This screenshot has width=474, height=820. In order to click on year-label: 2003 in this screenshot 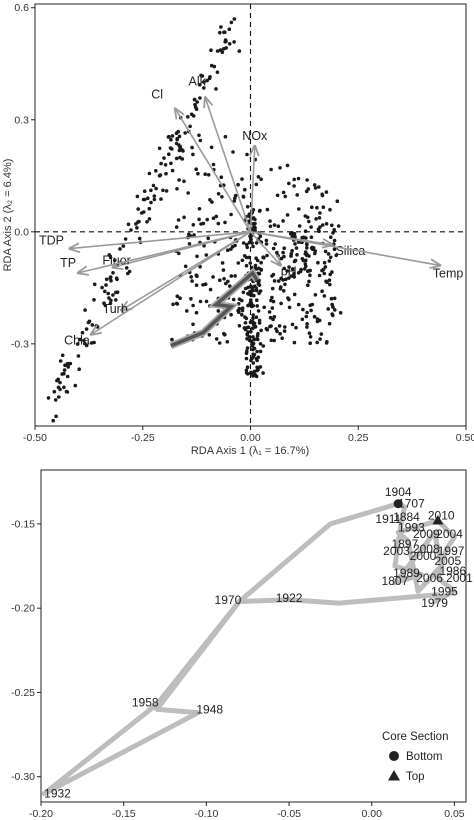, I will do `click(396, 551)`.